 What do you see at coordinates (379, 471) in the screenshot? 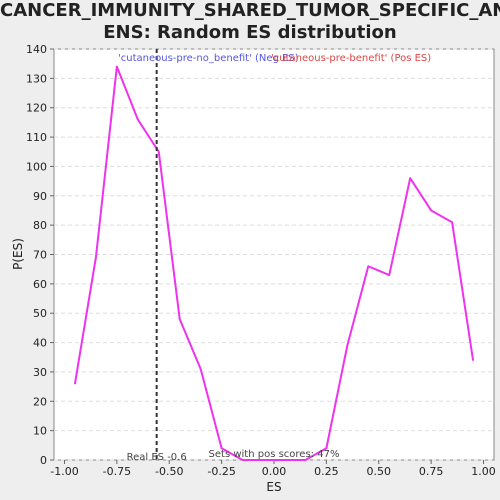
I see `x-tick-label: 0.50` at bounding box center [379, 471].